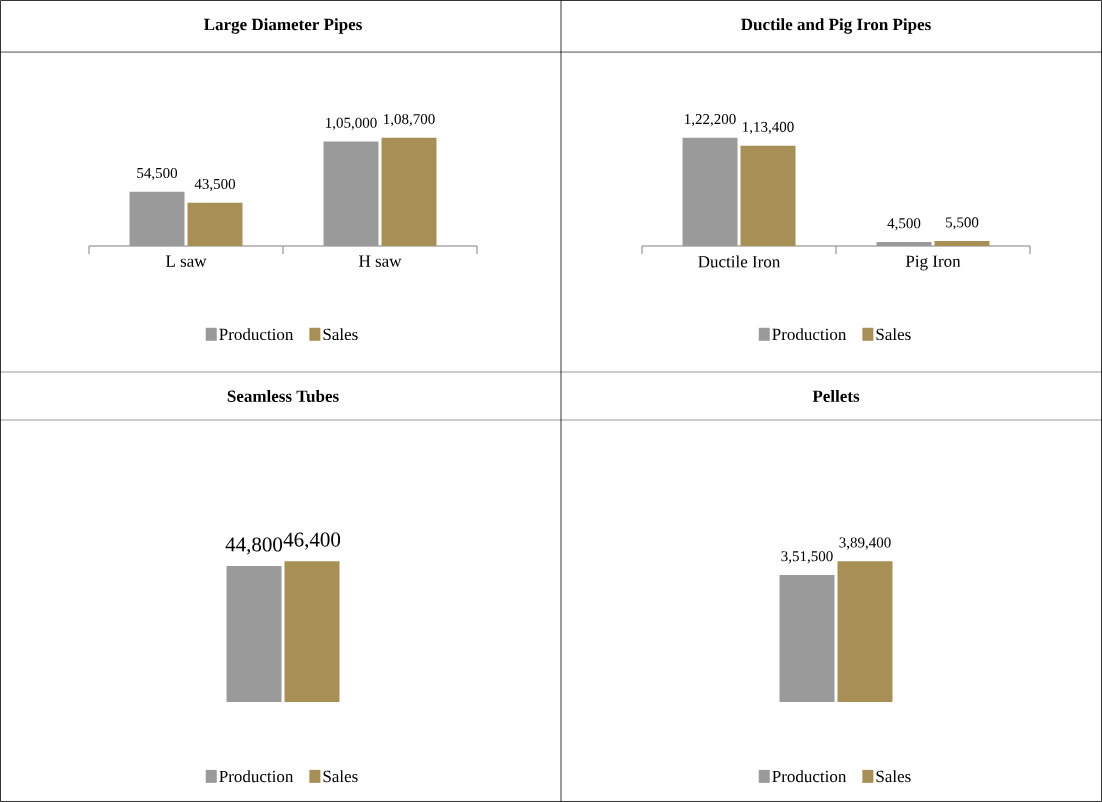 The width and height of the screenshot is (1102, 802). What do you see at coordinates (312, 541) in the screenshot?
I see `data-label: 46,400` at bounding box center [312, 541].